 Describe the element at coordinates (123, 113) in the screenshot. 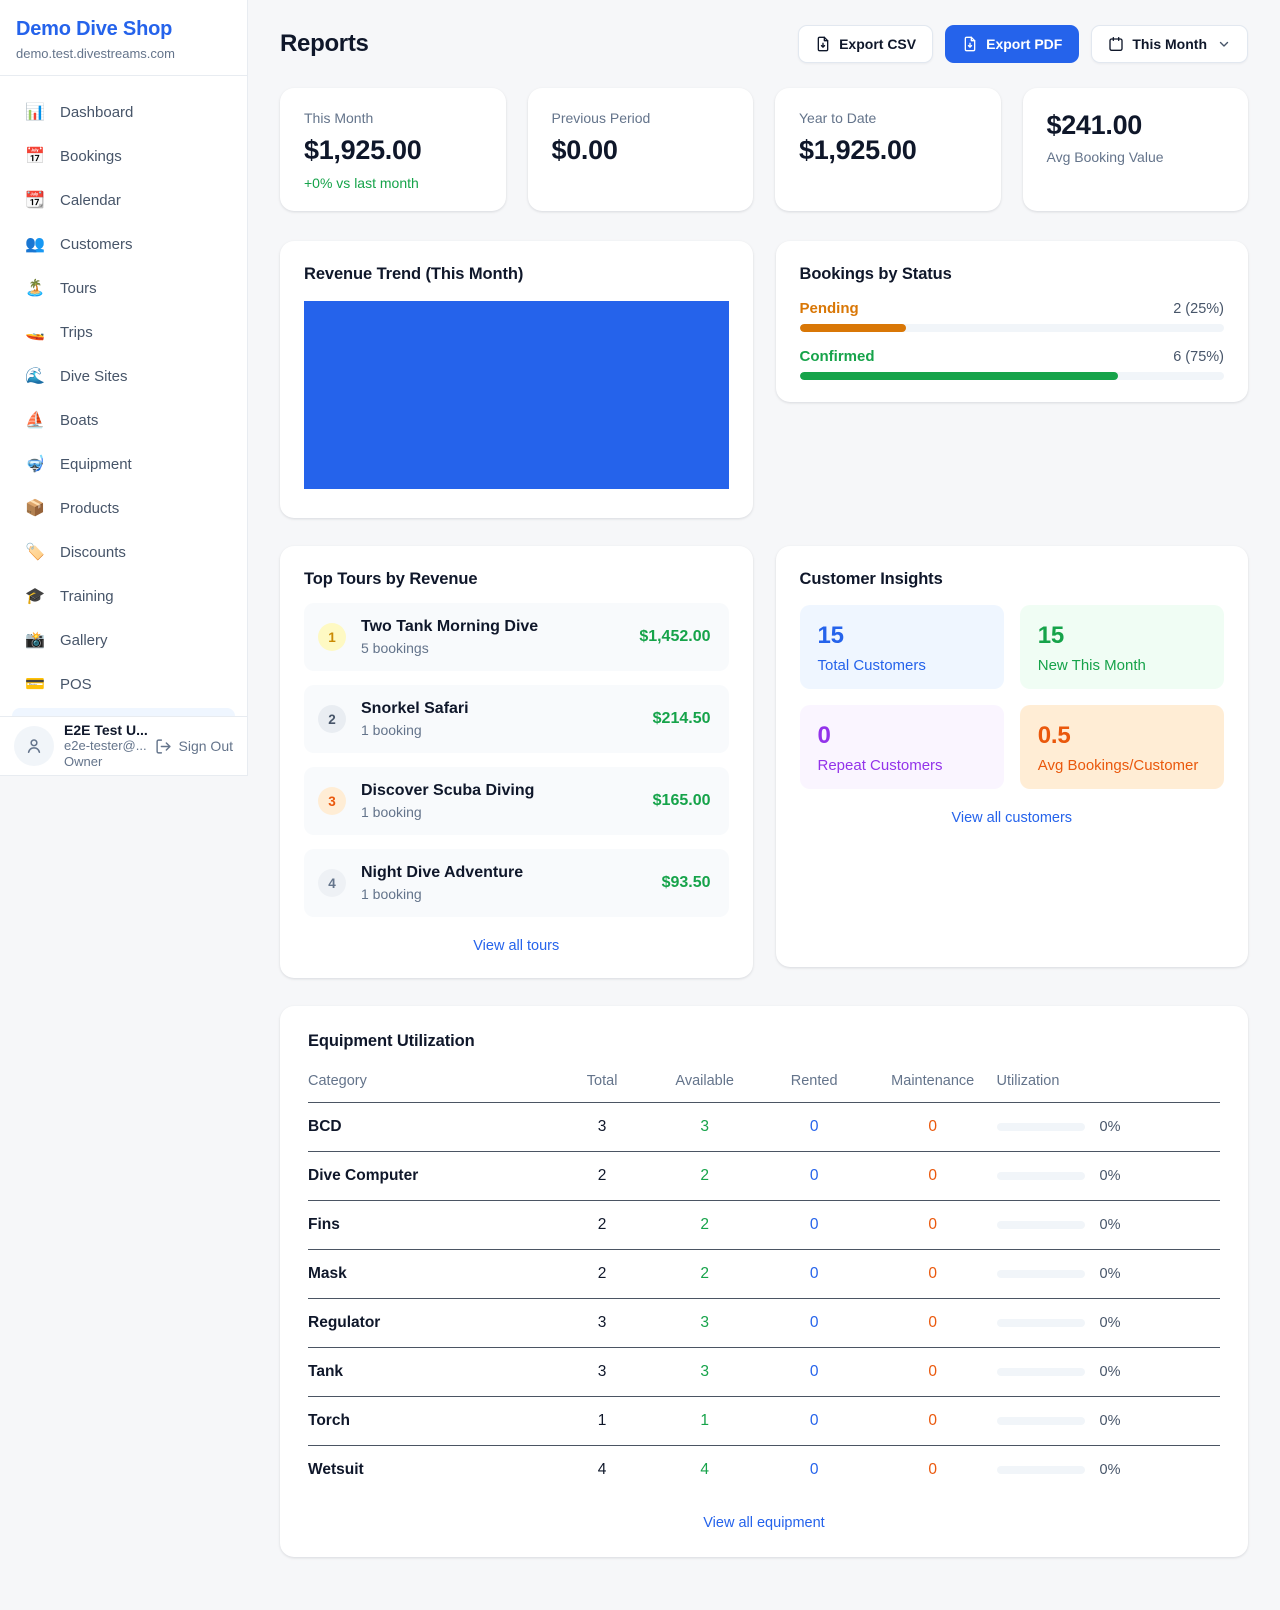

I see `sidebar-item-dashboard: 📊 Dashboard` at that location.